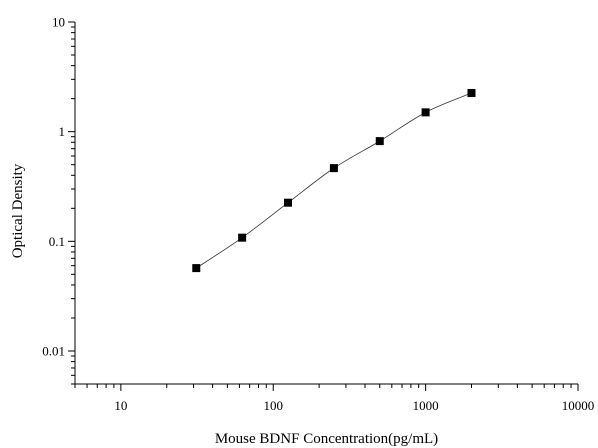  What do you see at coordinates (326, 439) in the screenshot?
I see `x-axis-title: Mouse BDNF Concentration(pg/mL)` at bounding box center [326, 439].